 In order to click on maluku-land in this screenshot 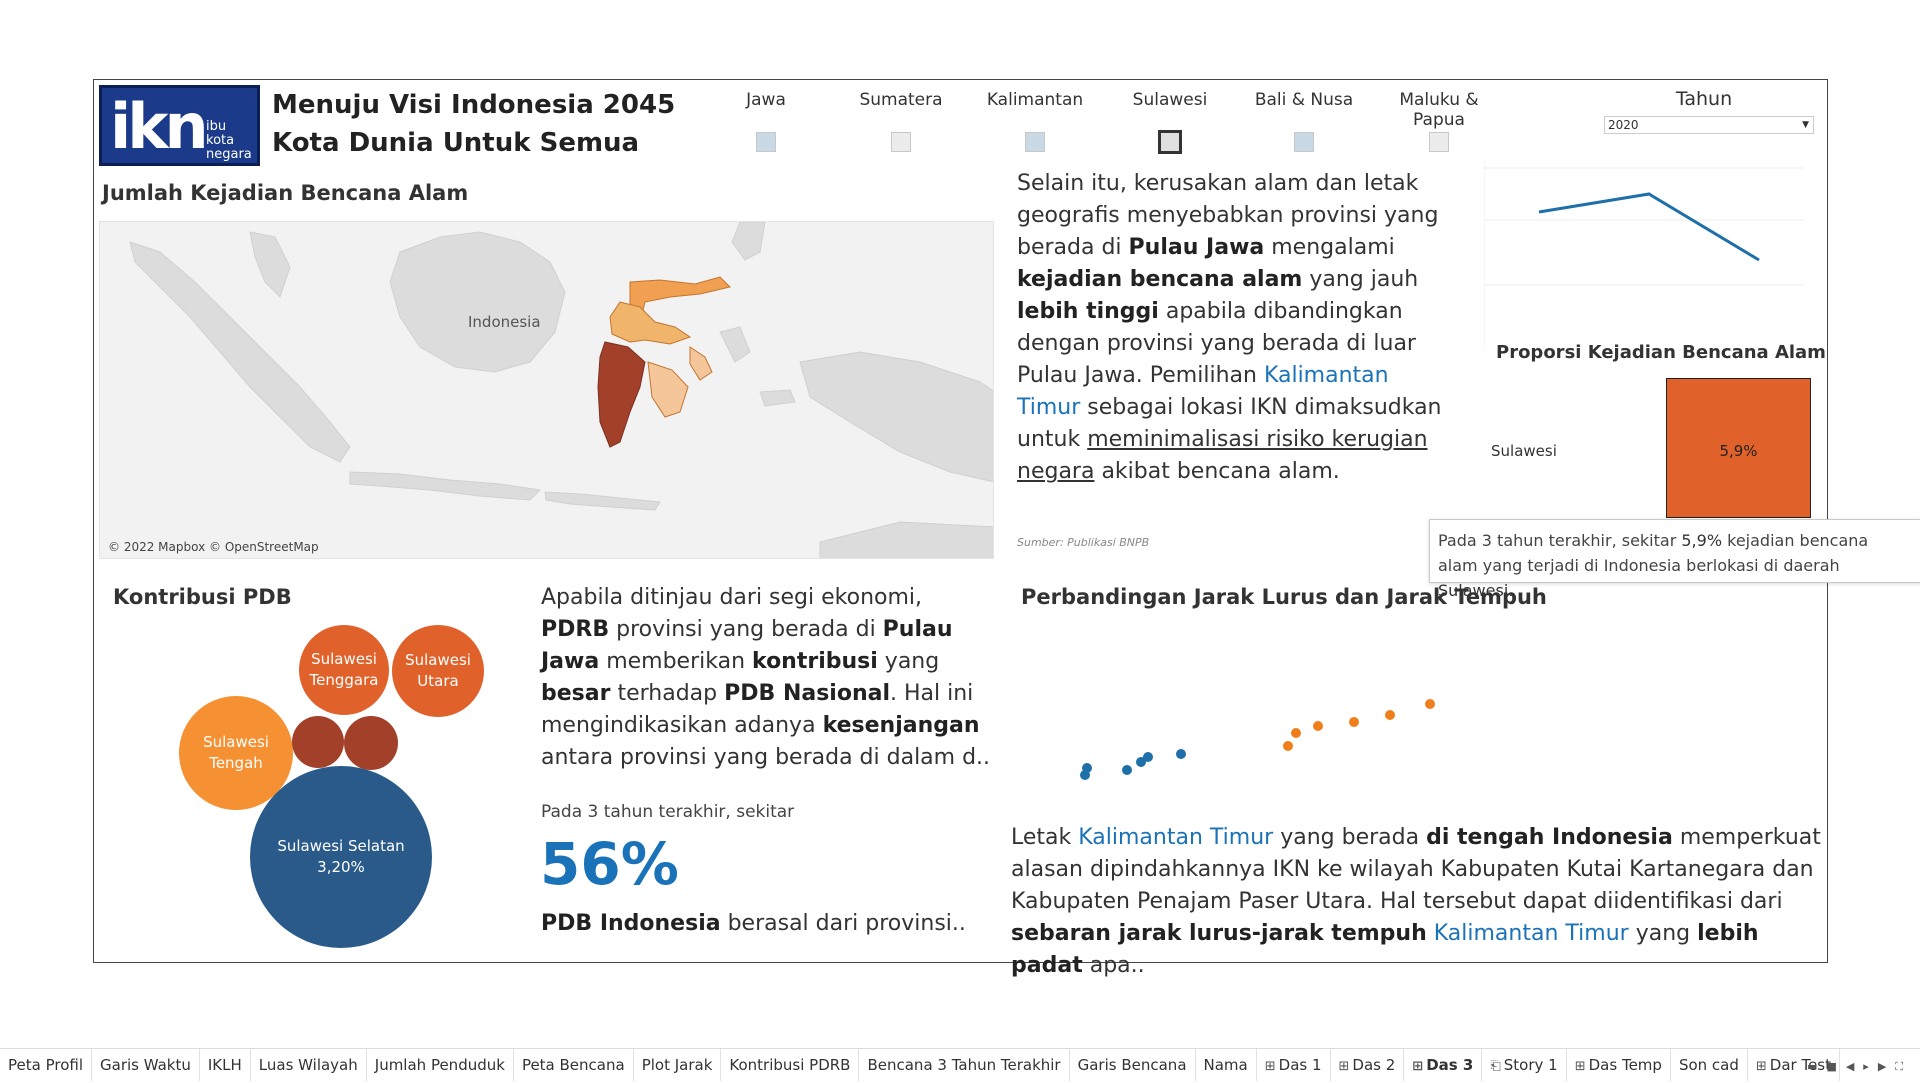, I will do `click(757, 366)`.